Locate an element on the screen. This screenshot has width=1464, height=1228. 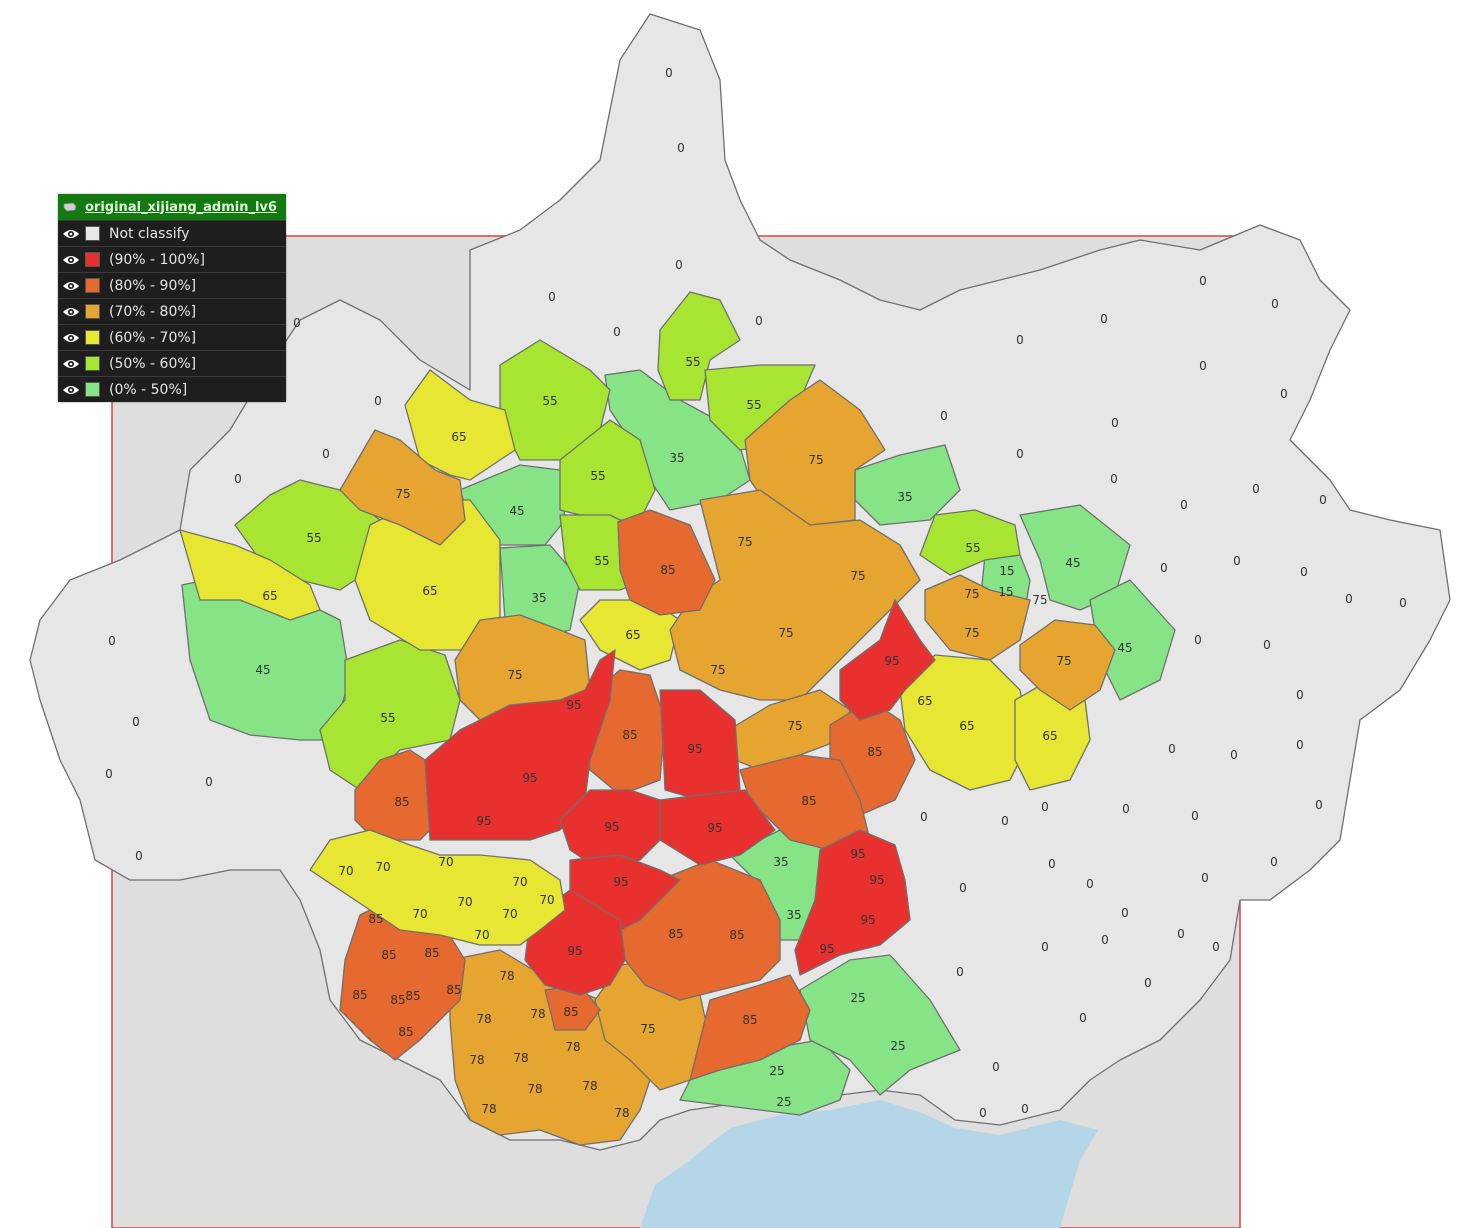
region-75-east is located at coordinates (977, 617).